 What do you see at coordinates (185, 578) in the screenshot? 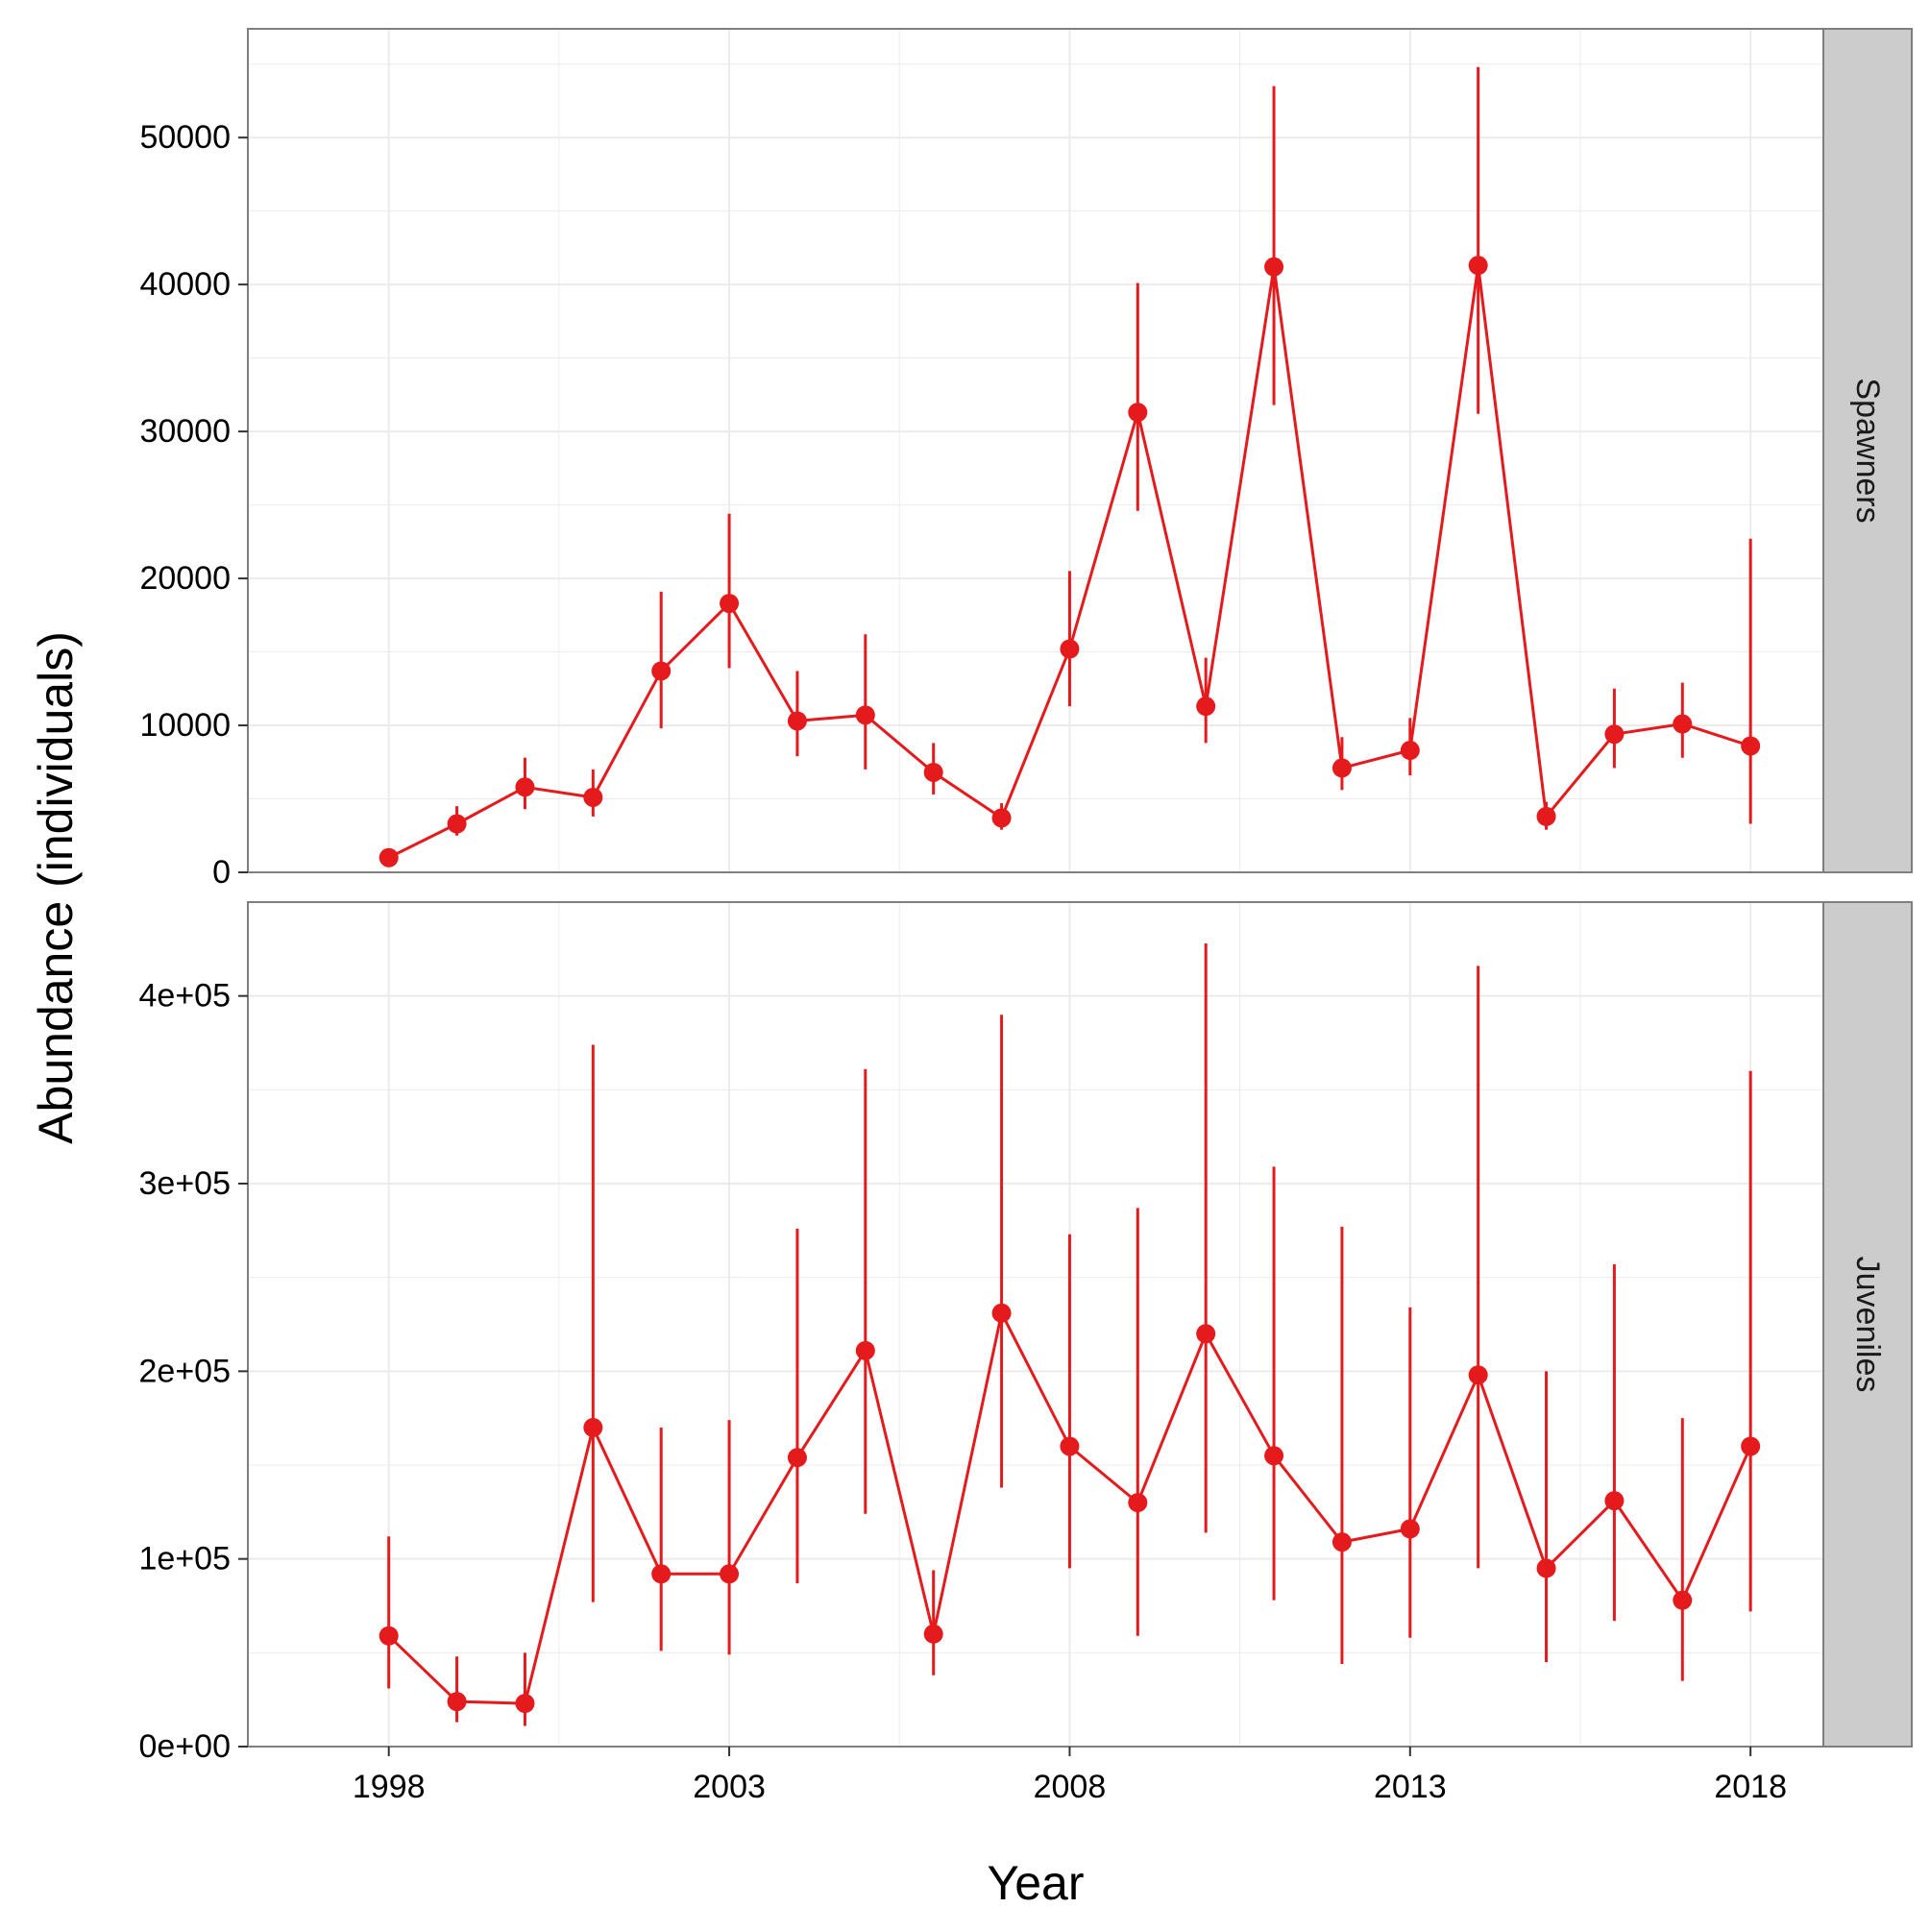
I see `y-tick-label: 20000` at bounding box center [185, 578].